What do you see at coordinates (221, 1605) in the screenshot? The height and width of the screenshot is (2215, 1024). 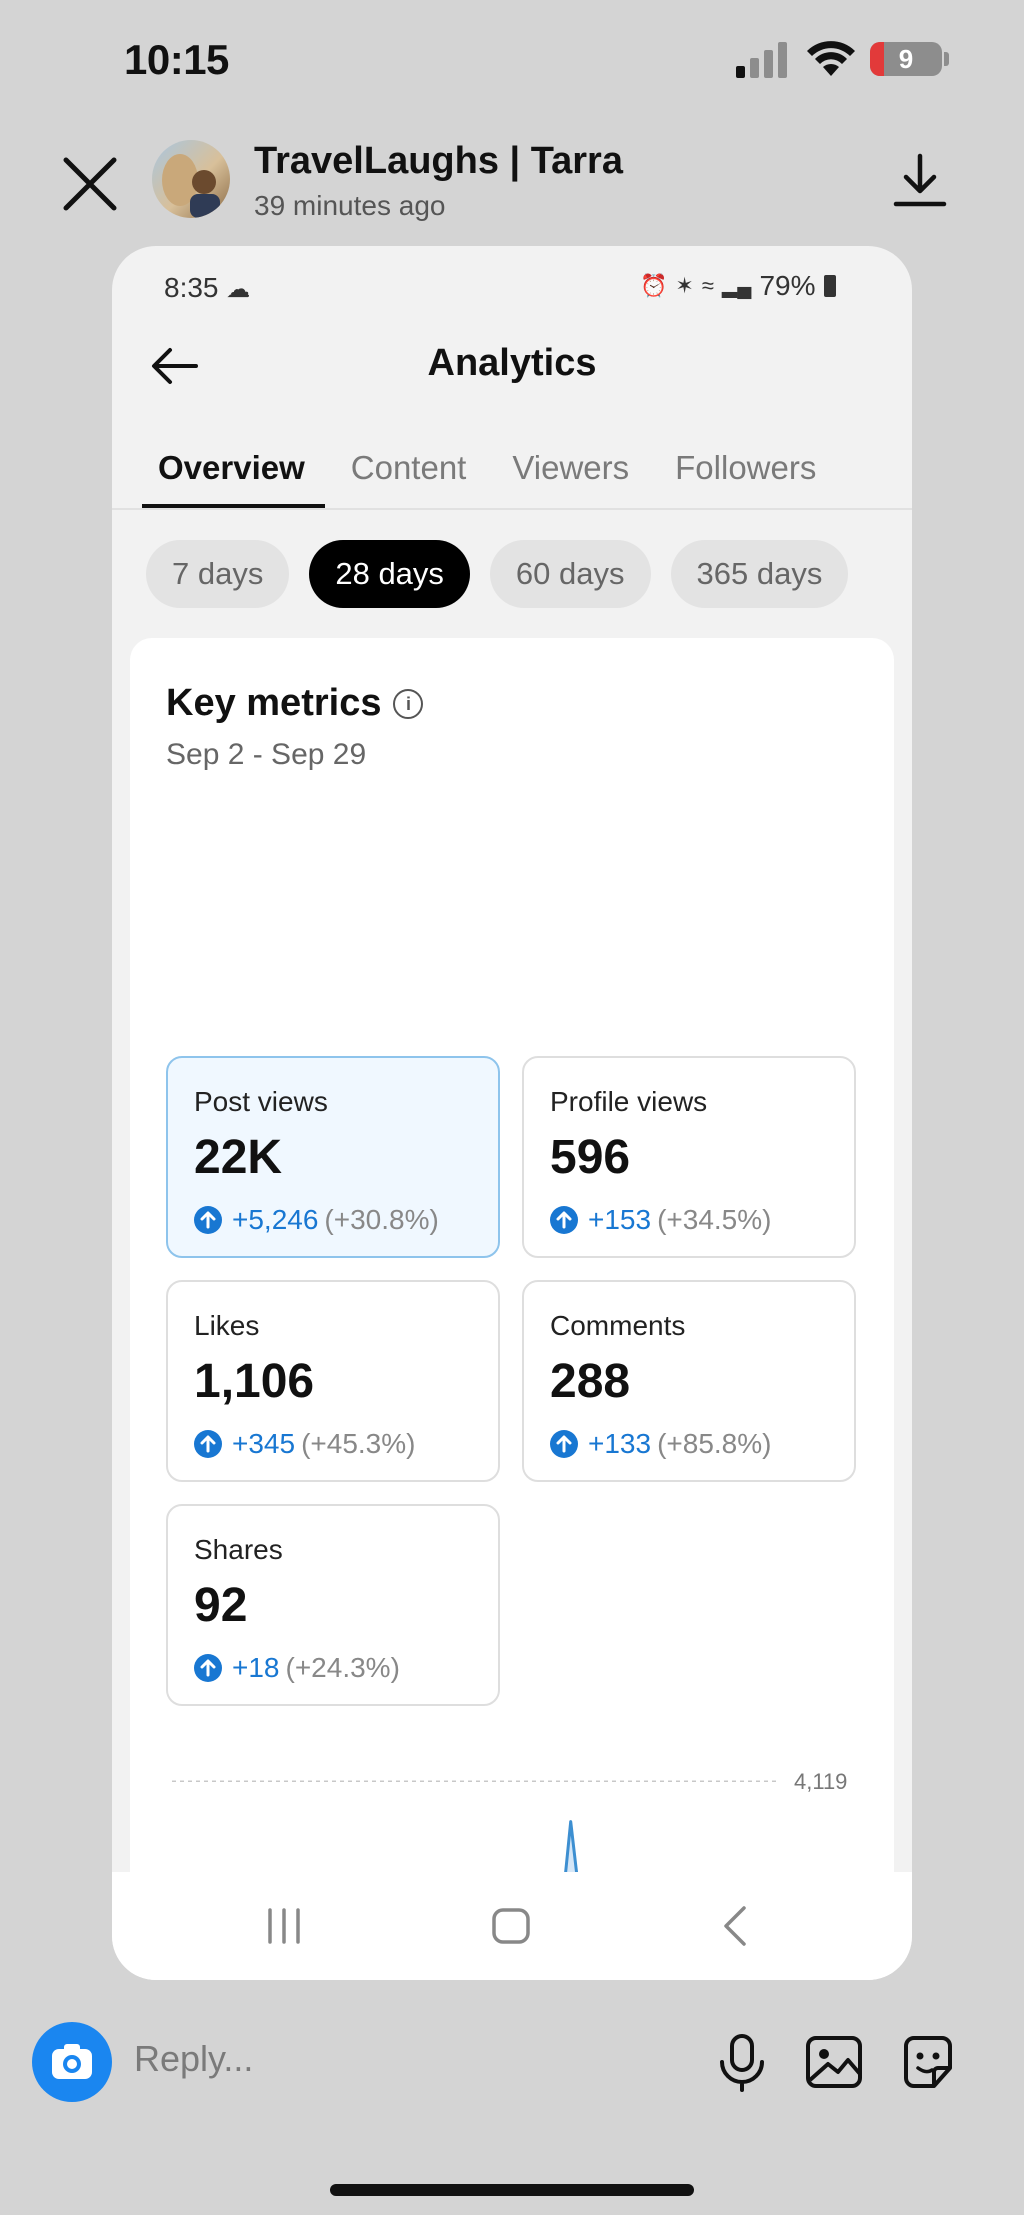 I see `metric-value: 92` at bounding box center [221, 1605].